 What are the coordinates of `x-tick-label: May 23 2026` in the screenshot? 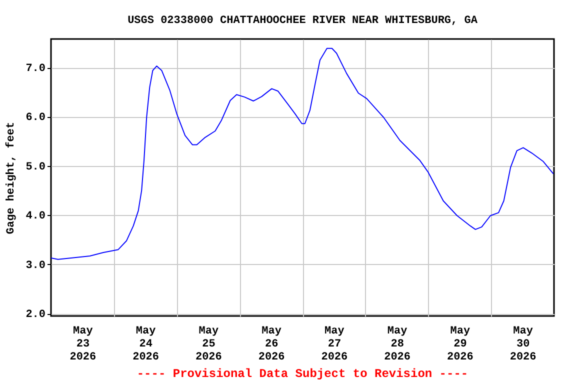 It's located at (83, 345).